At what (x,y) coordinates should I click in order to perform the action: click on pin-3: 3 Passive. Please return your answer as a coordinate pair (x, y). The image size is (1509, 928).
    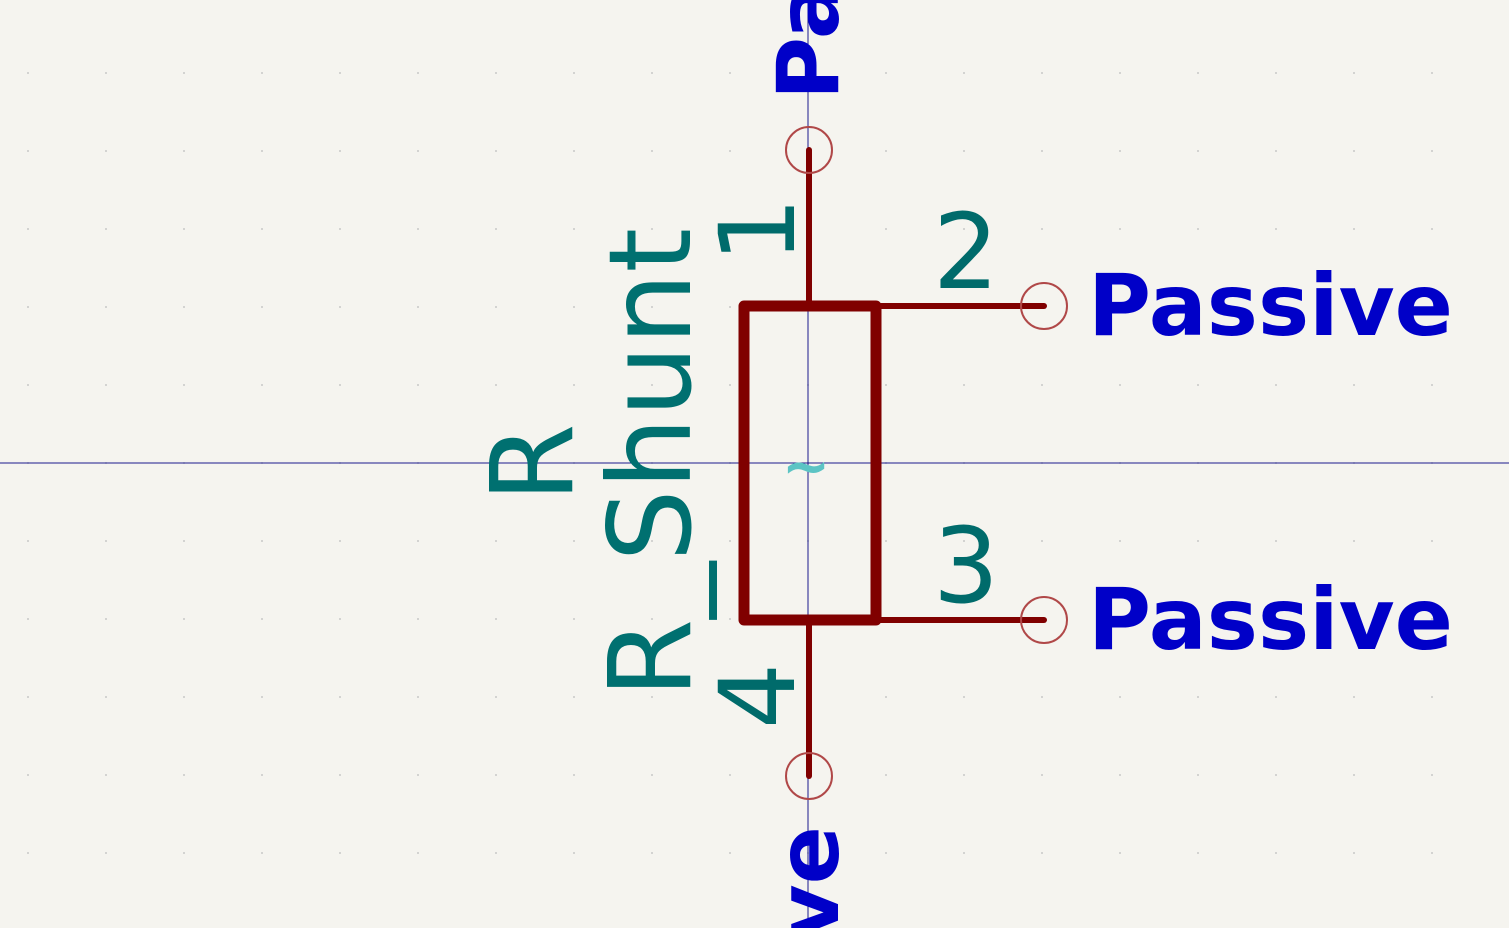
    Looking at the image, I should click on (1163, 587).